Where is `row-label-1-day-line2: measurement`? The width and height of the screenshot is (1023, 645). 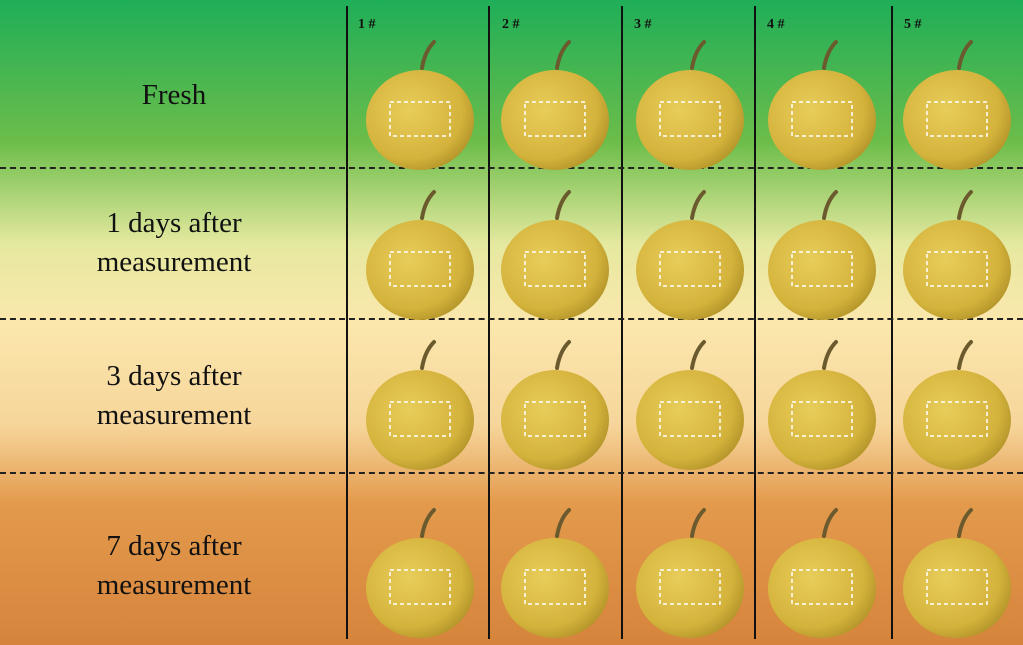 row-label-1-day-line2: measurement is located at coordinates (174, 262).